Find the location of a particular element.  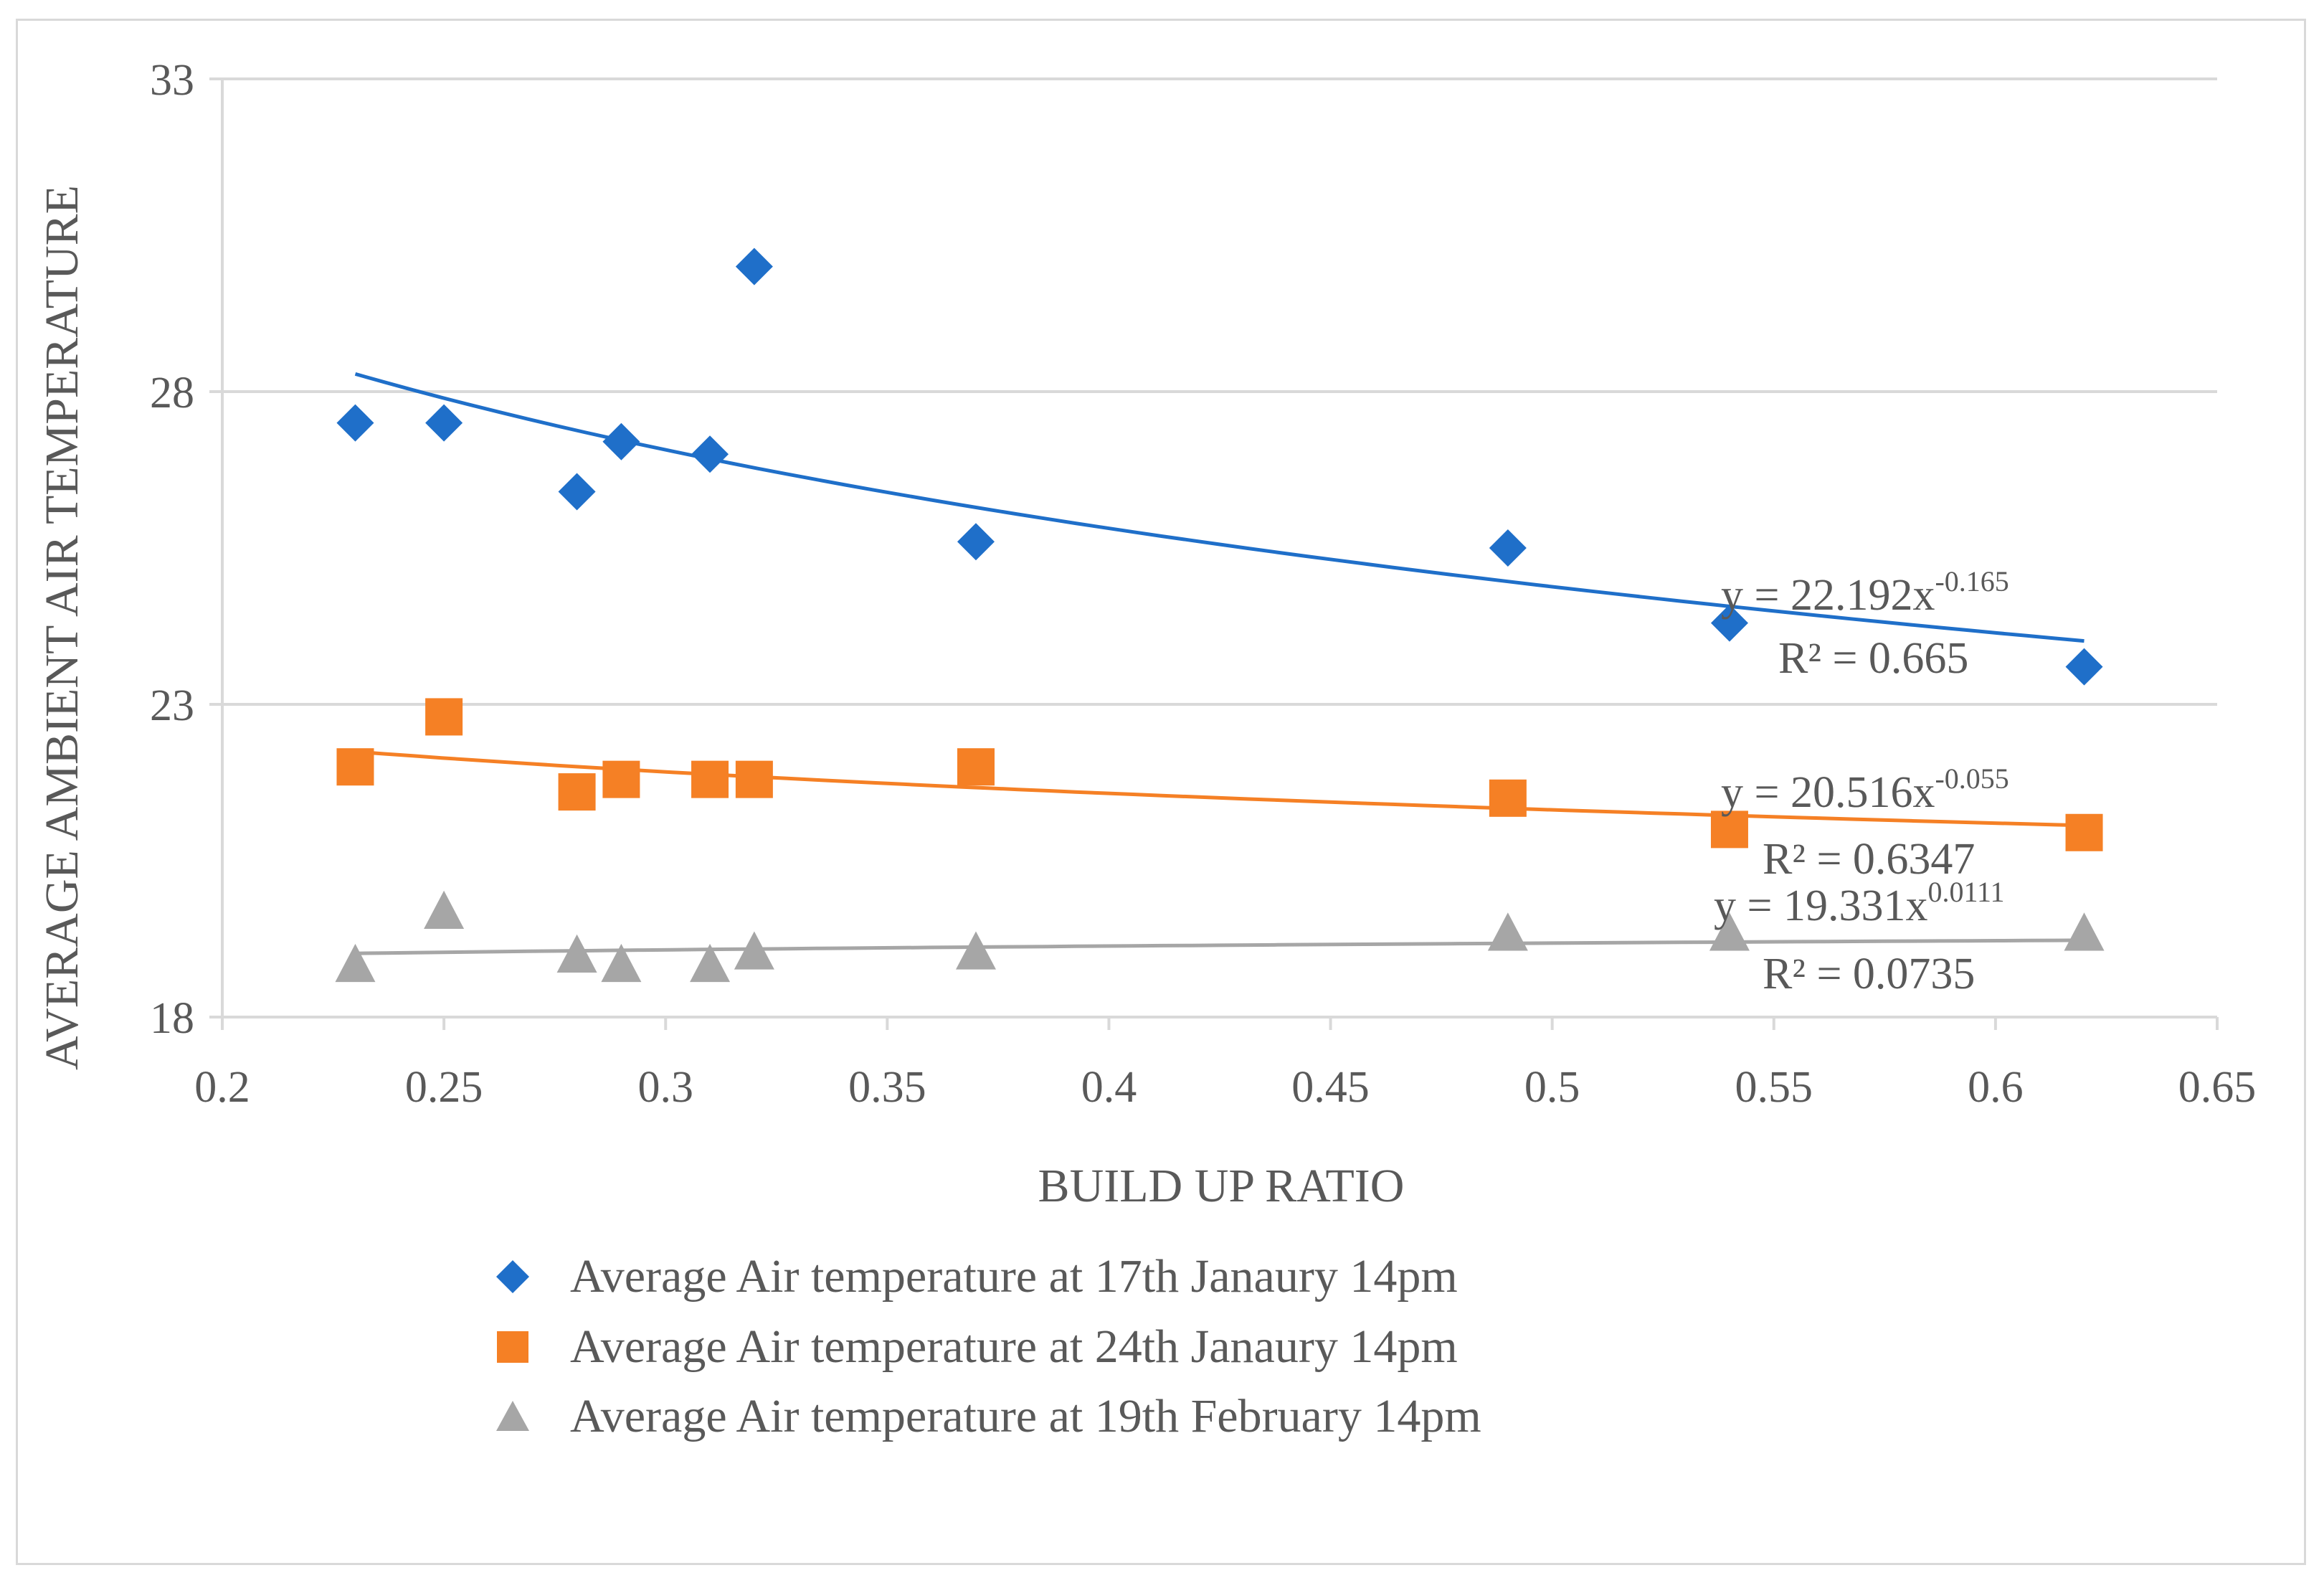

x-tick-label: 0.6 is located at coordinates (1996, 1087).